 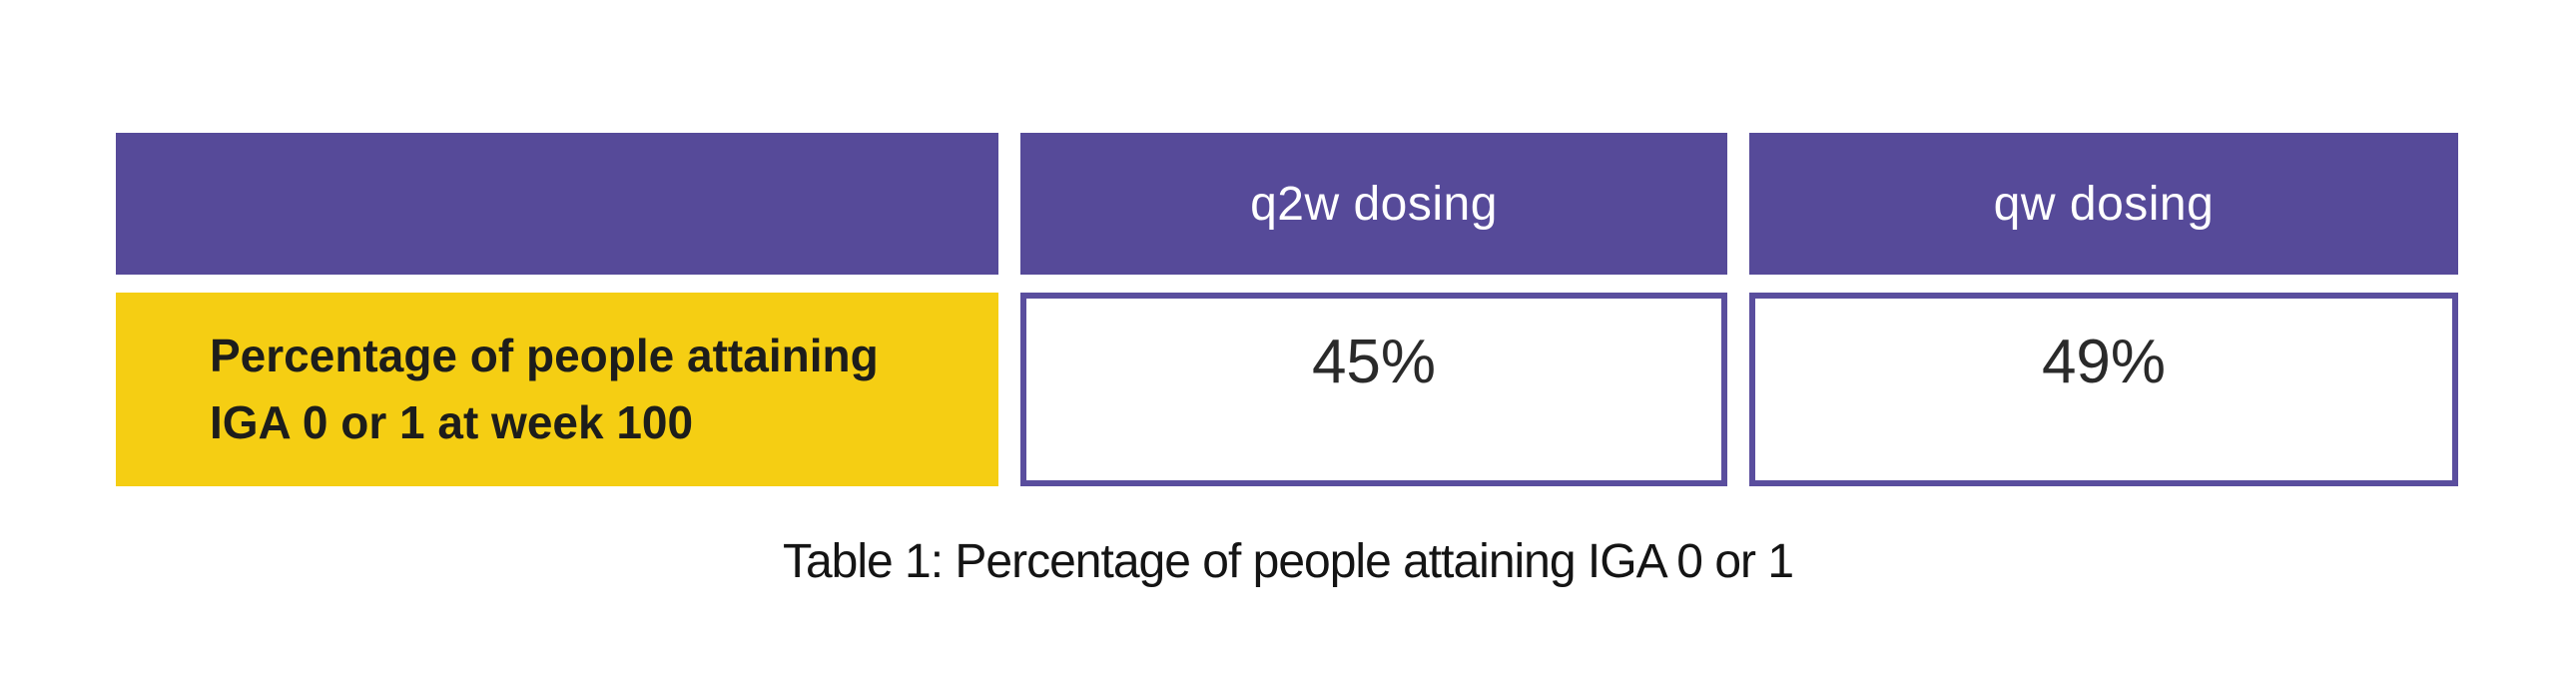 I want to click on header-cell-q2w: q2w dosing, so click(x=1373, y=204).